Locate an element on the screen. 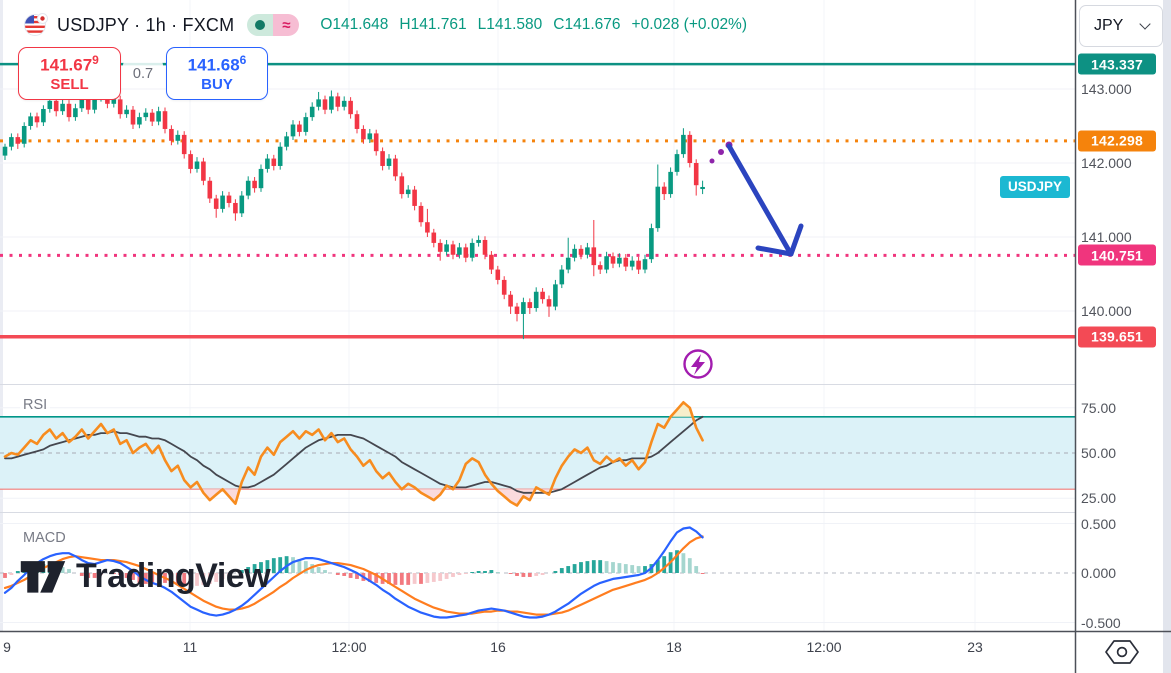  price-tick-label: 142.000 is located at coordinates (1106, 163).